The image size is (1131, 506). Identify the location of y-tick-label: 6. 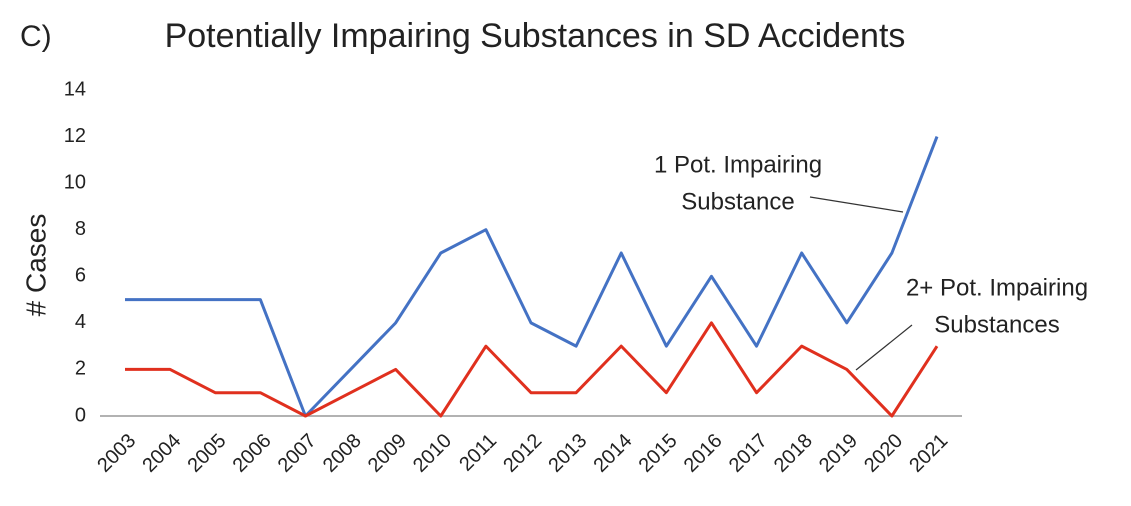
(80, 276).